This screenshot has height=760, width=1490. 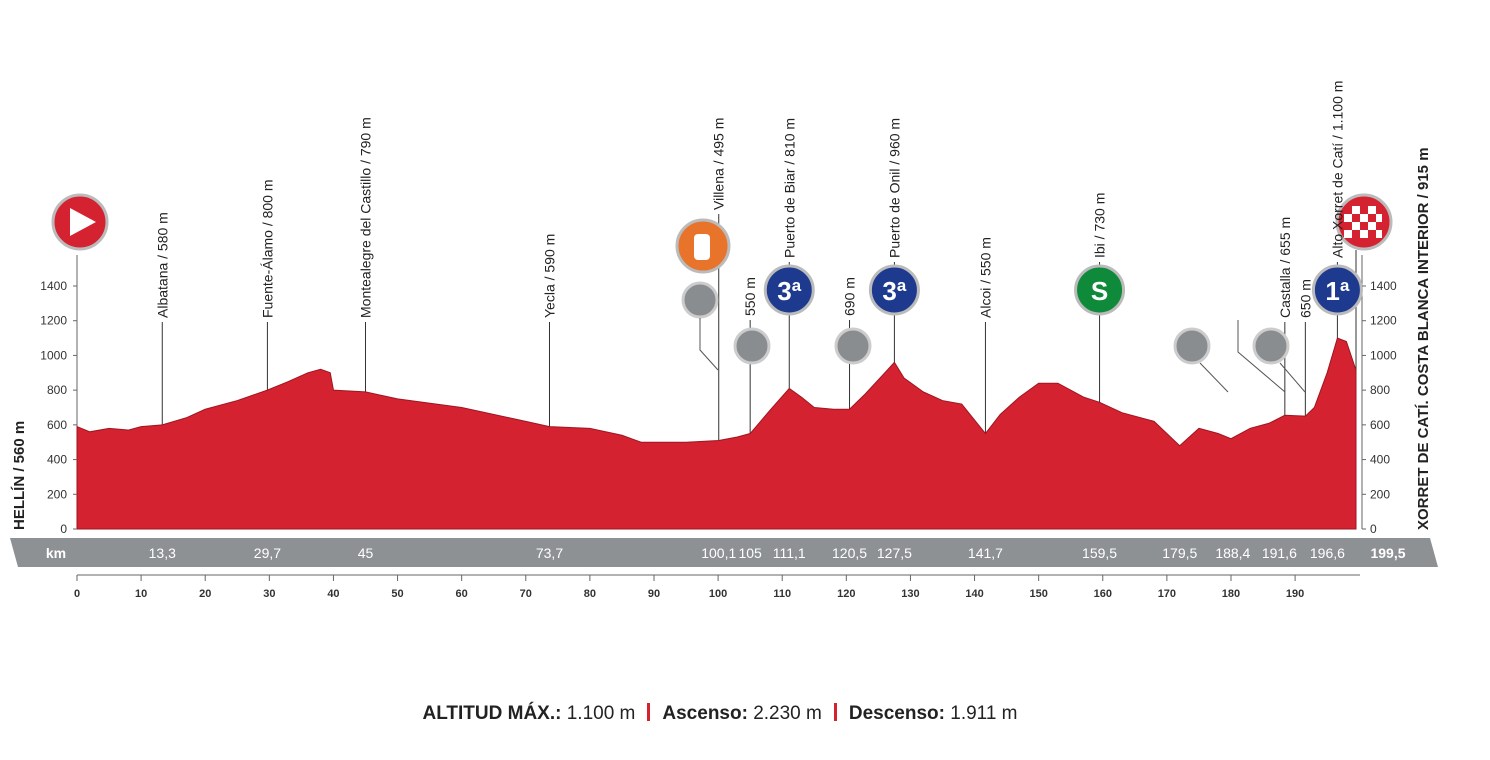 I want to click on x-tick-label: 40, so click(x=333, y=594).